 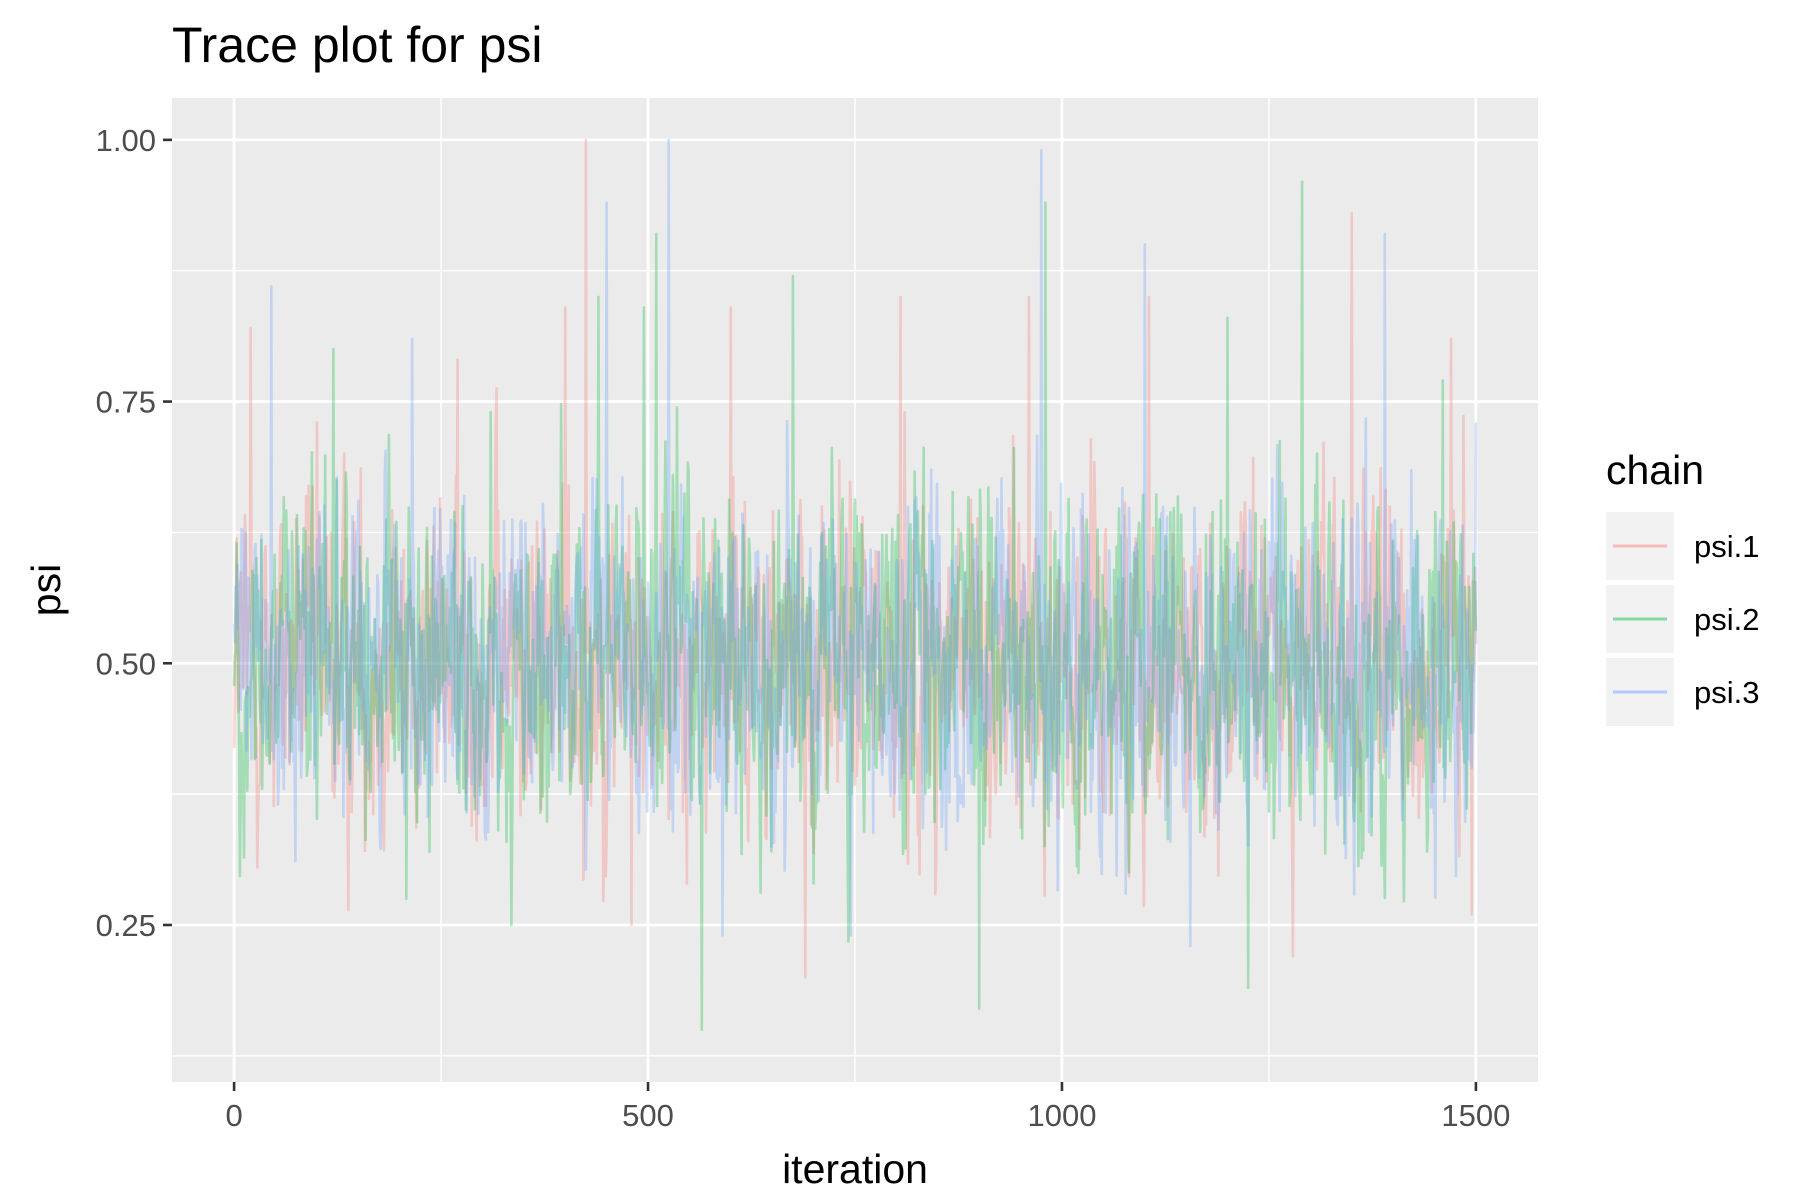 What do you see at coordinates (134, 533) in the screenshot?
I see `y-axis: 0.25 0.50 0.75 1.00` at bounding box center [134, 533].